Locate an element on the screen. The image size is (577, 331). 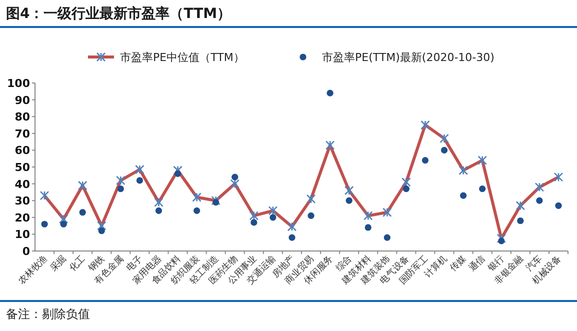
y-tick-label: 50 is located at coordinates (22, 167).